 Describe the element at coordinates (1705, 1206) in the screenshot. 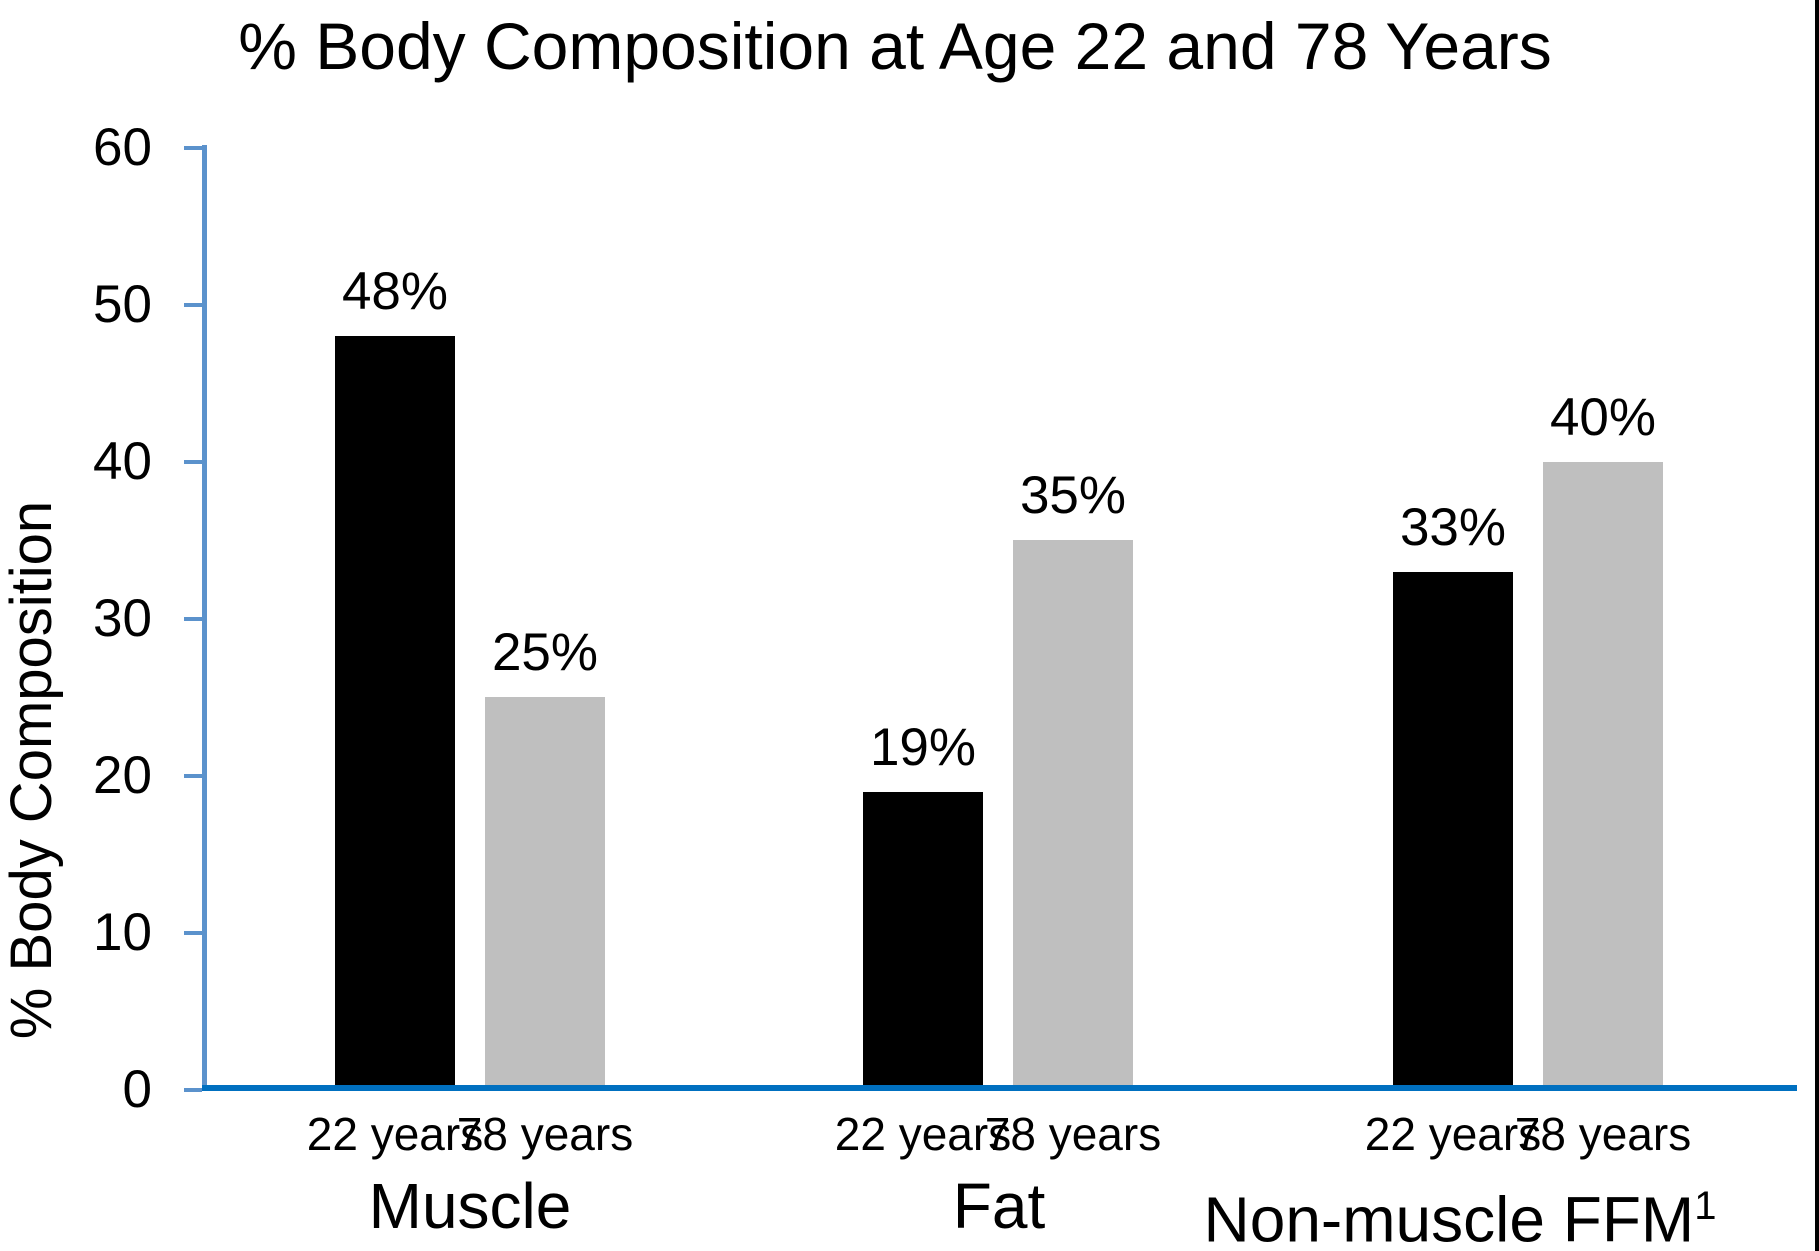

I see `category-superscript: 1` at that location.